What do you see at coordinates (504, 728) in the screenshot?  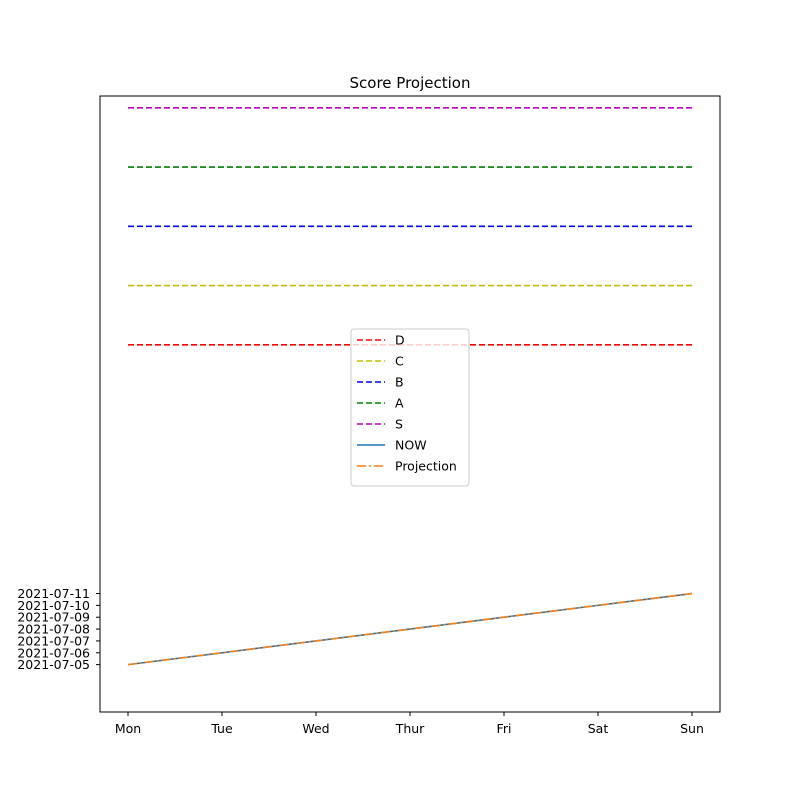 I see `x-tick-label: Fri` at bounding box center [504, 728].